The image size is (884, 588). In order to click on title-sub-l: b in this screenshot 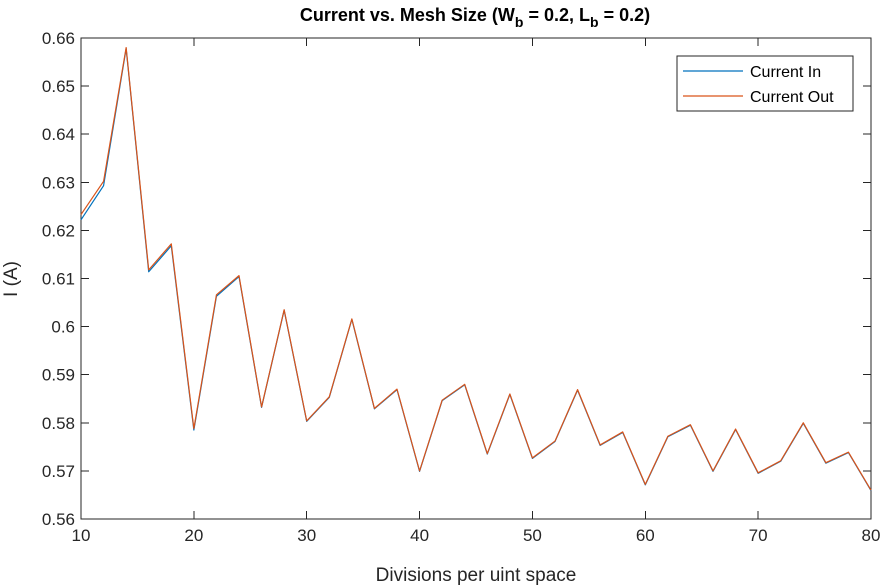, I will do `click(594, 22)`.